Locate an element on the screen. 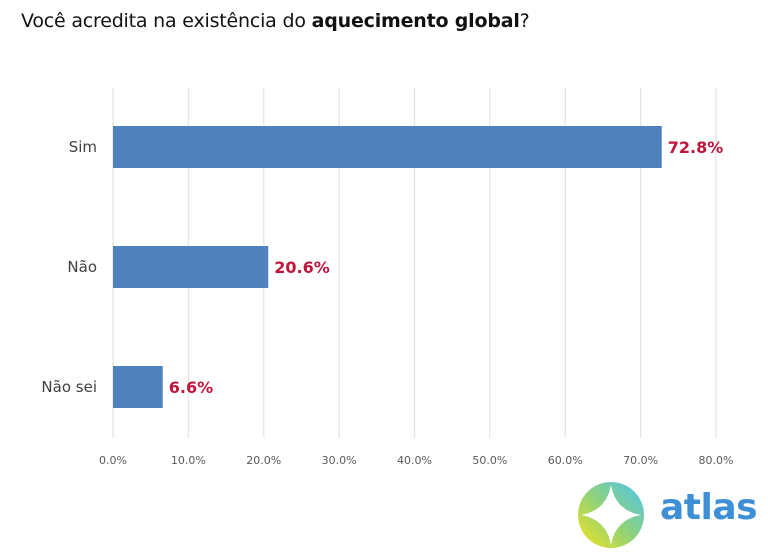  category-label: Sim is located at coordinates (83, 147).